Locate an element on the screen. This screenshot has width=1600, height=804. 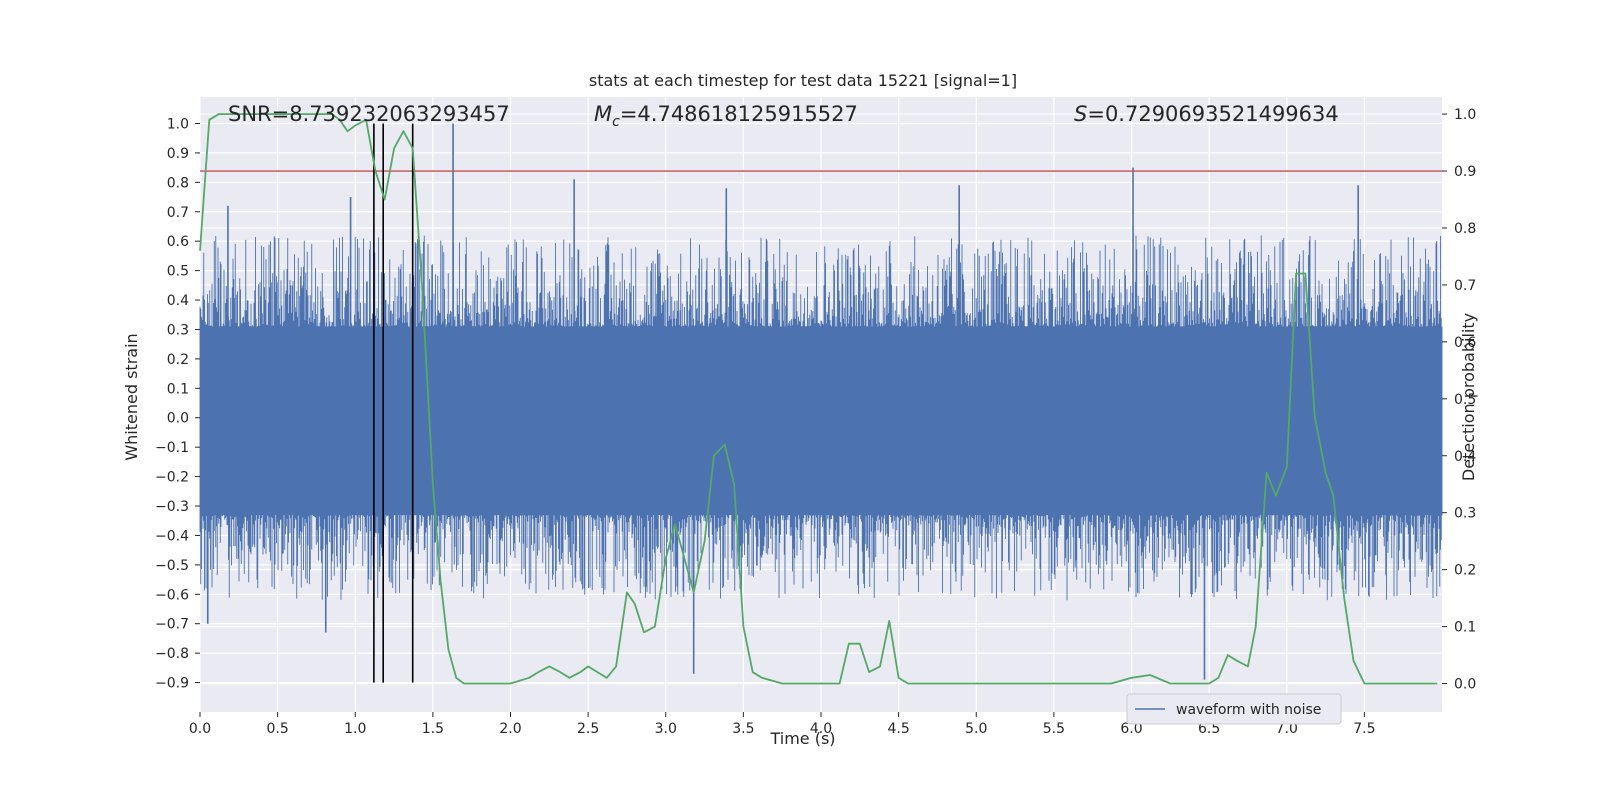
y-tick-label: 0.1 is located at coordinates (178, 389).